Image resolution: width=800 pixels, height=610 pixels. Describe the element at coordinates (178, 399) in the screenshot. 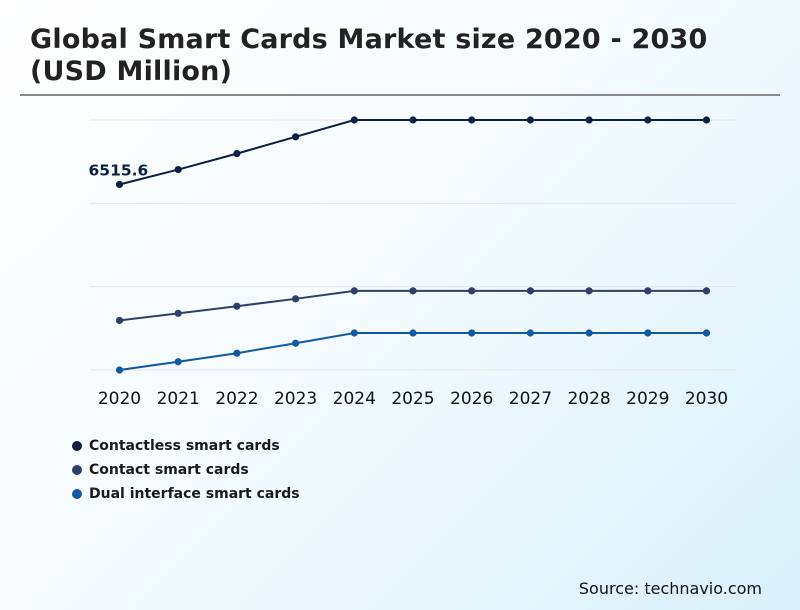

I see `x-tick-label: 2021` at that location.